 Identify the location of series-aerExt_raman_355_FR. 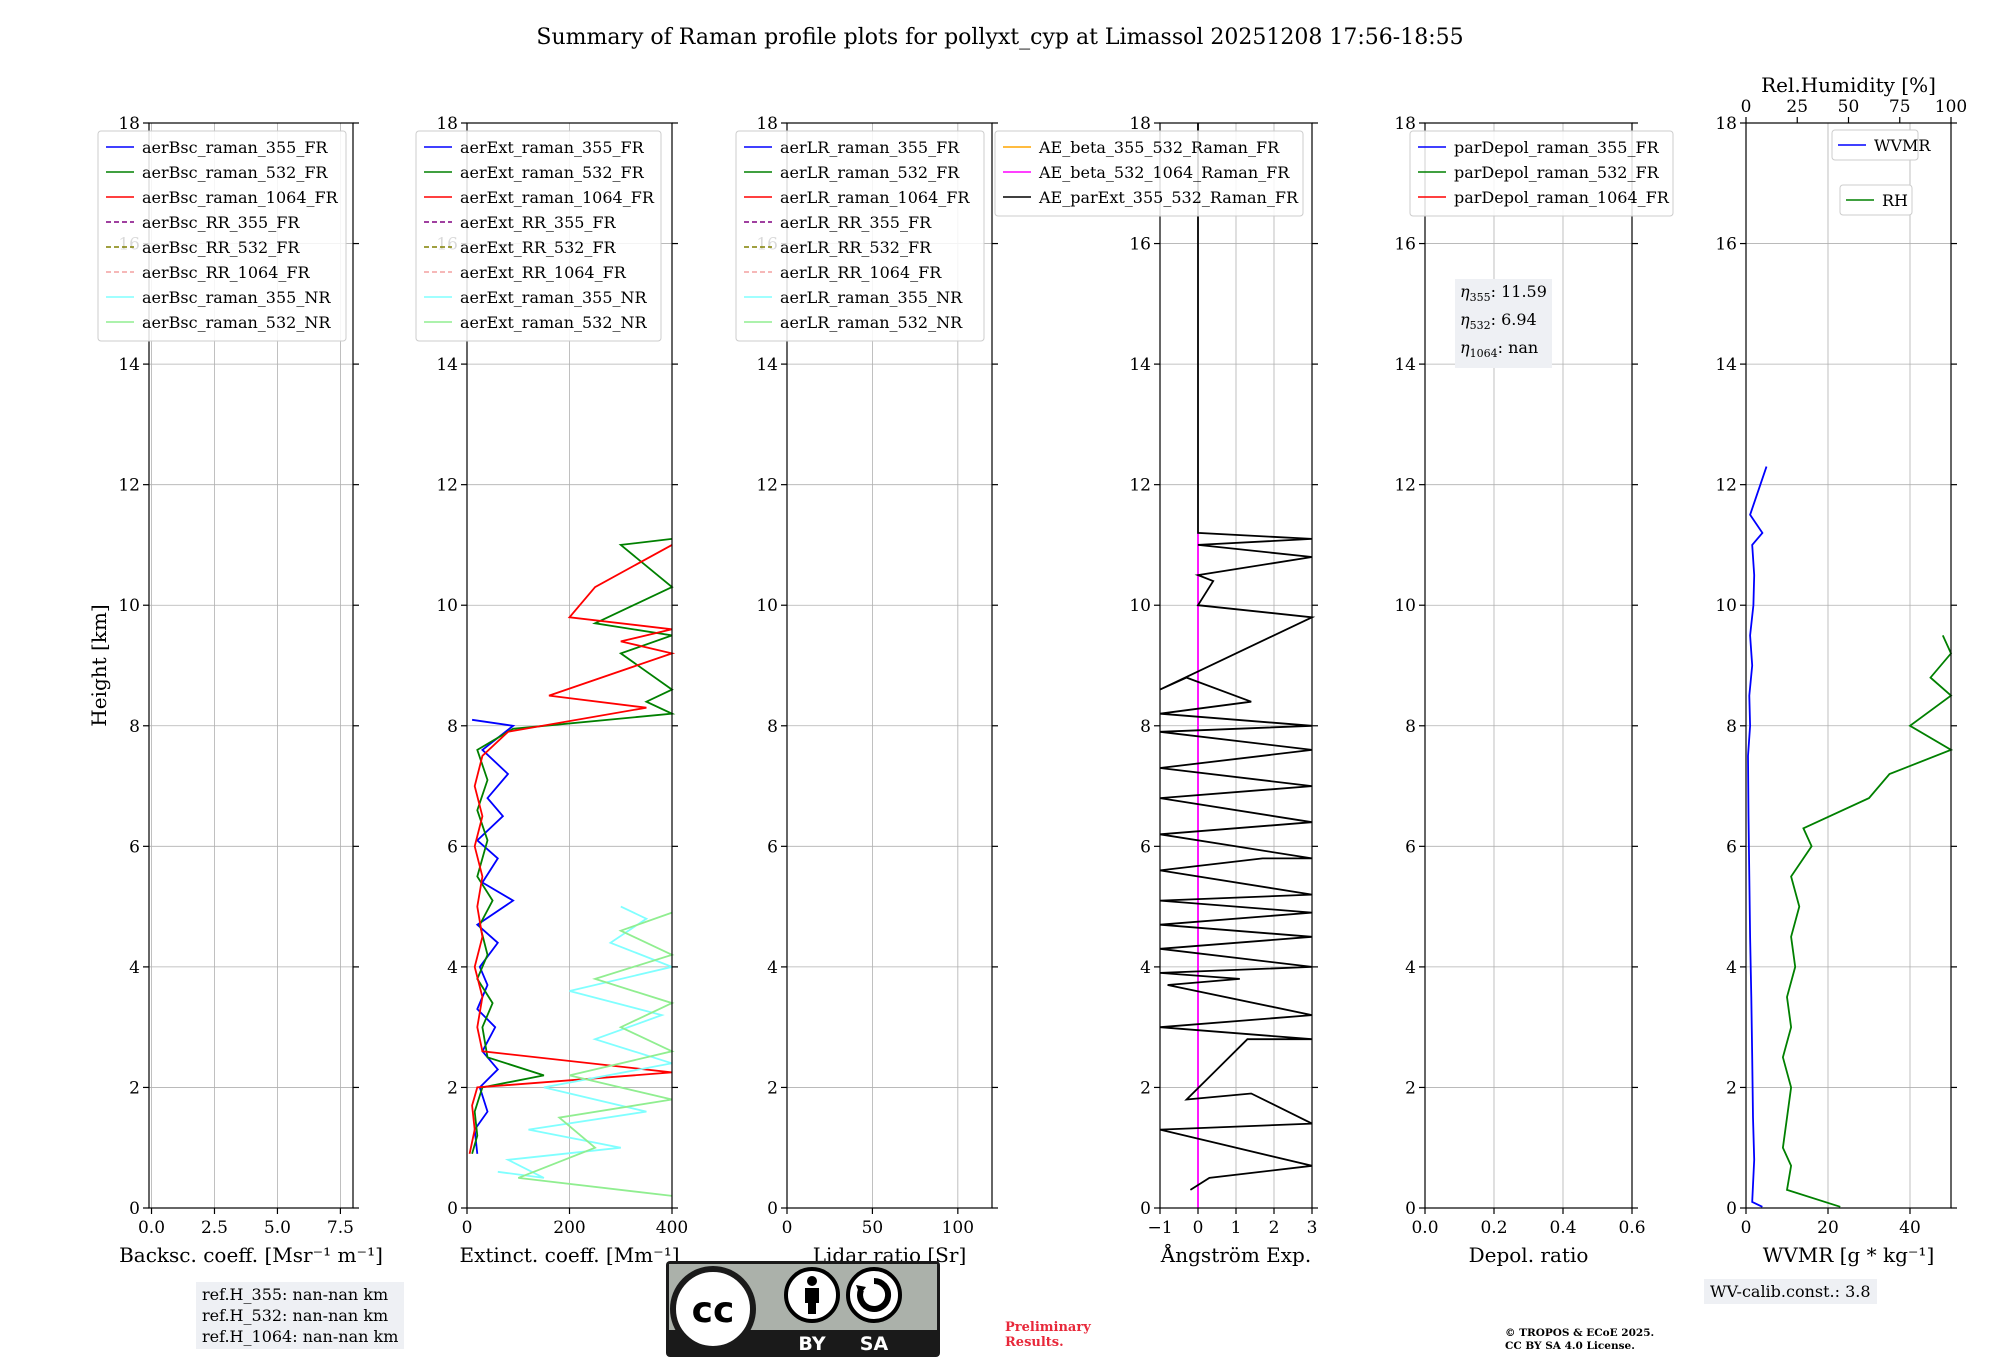
(493, 936).